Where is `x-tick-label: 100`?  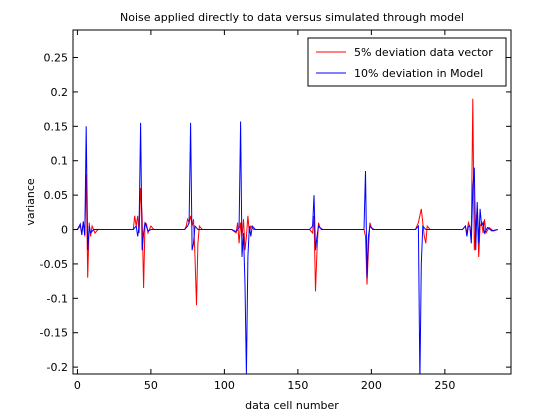
x-tick-label: 100 is located at coordinates (224, 385).